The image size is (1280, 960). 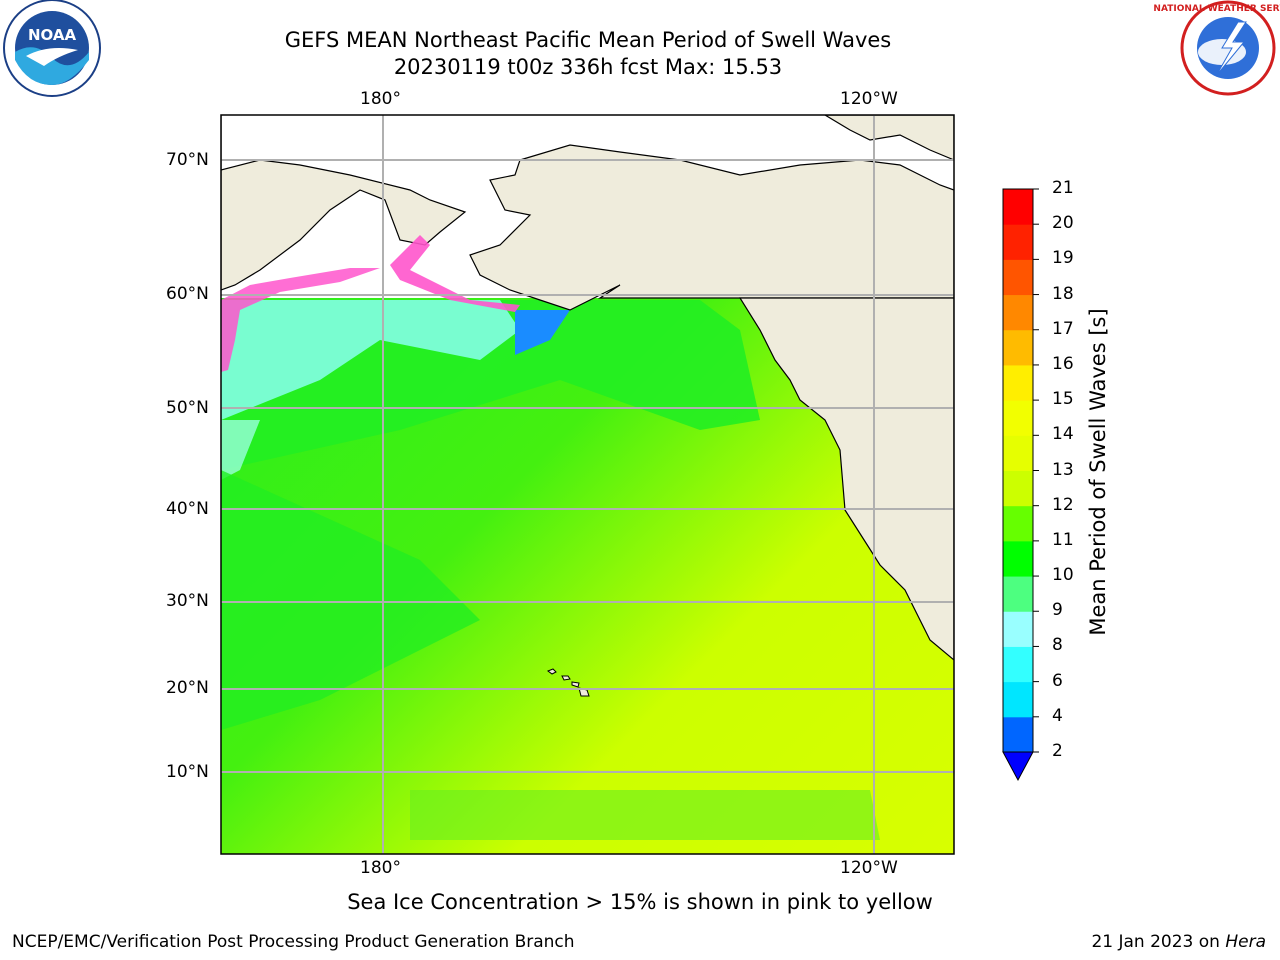 I want to click on colorbar-tick-label: 21, so click(x=1063, y=188).